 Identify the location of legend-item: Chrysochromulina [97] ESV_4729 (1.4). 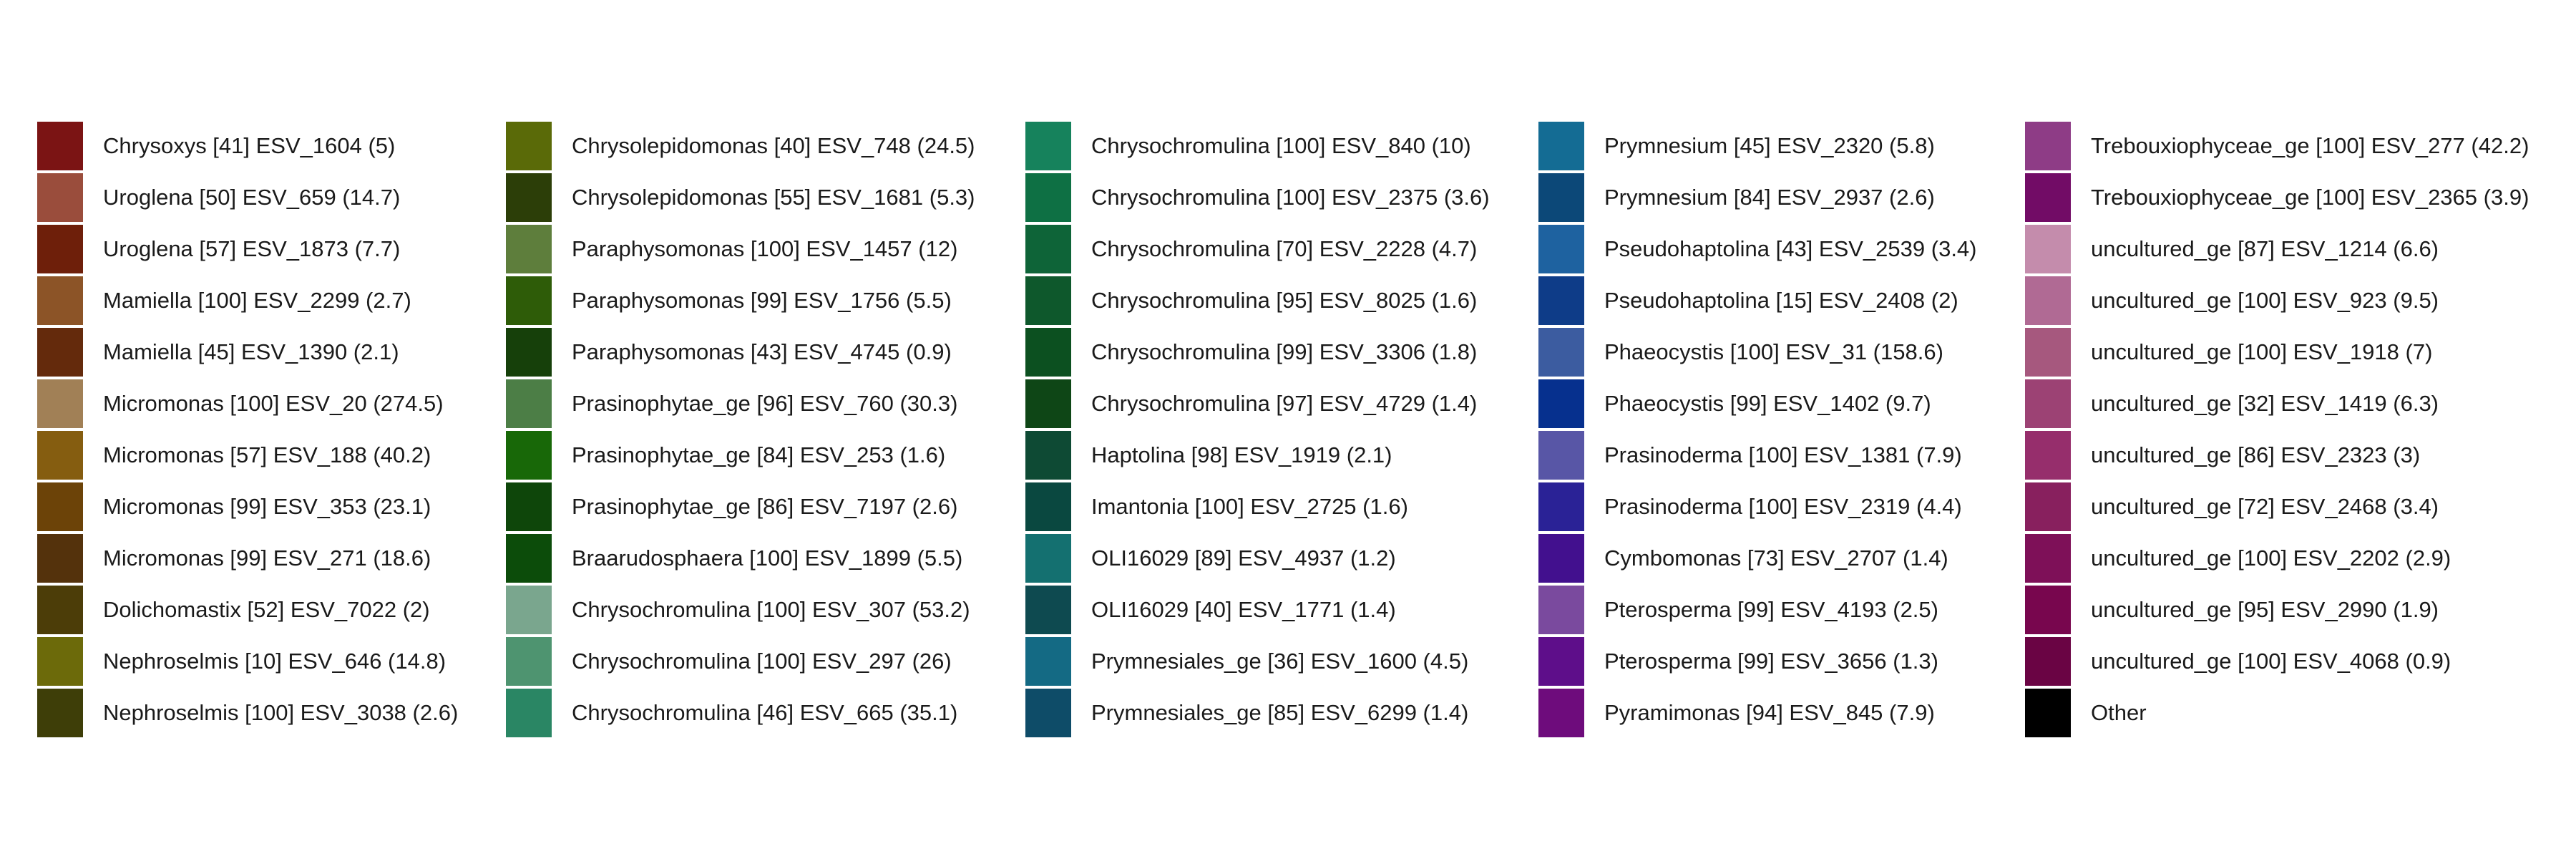
(1281, 404).